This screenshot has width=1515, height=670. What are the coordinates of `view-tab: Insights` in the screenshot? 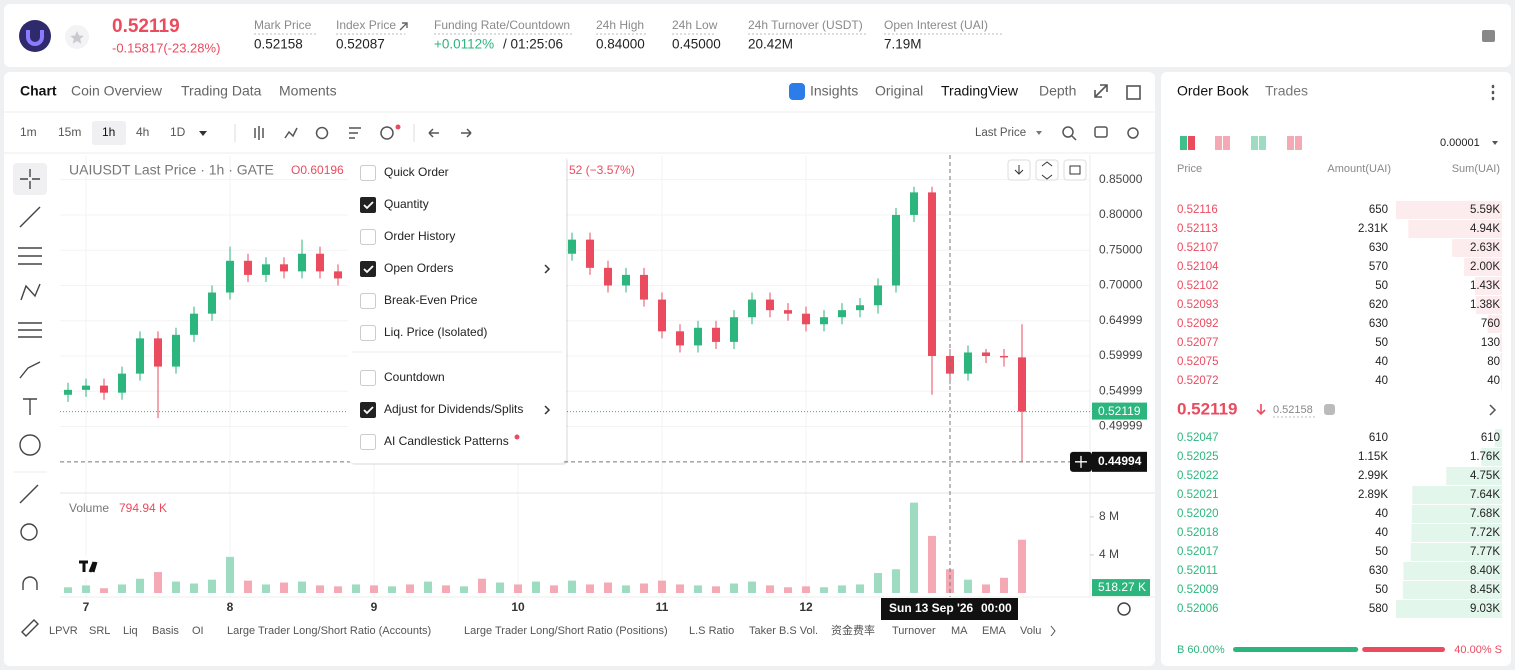 It's located at (834, 91).